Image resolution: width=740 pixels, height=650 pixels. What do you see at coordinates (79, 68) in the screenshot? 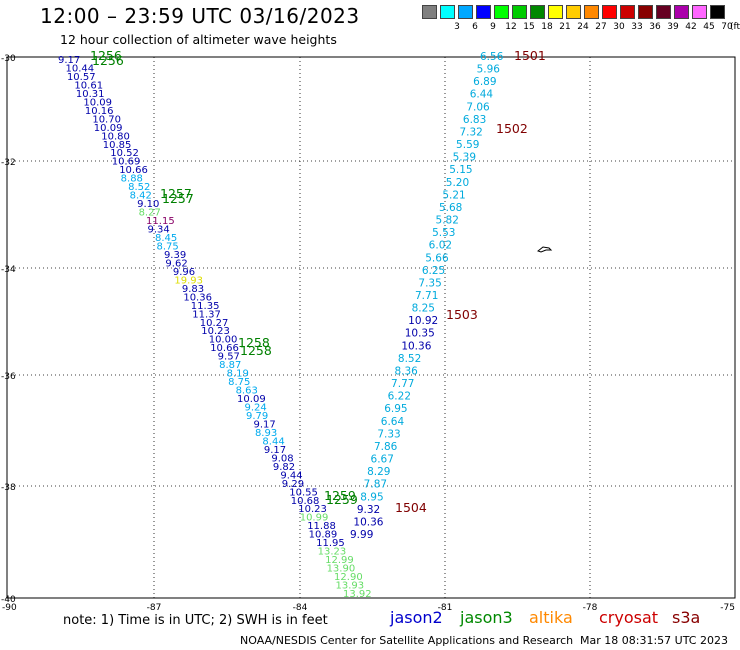
I see `swh-value: 10.44` at bounding box center [79, 68].